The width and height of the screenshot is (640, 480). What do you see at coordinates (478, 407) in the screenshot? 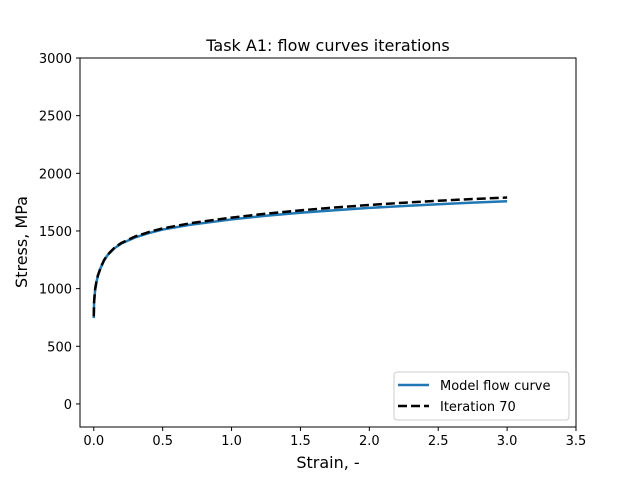
I see `legend-label-iteration-70: Iteration 70` at bounding box center [478, 407].